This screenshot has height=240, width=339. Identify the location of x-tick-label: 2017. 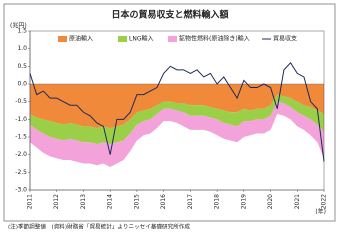
(190, 201).